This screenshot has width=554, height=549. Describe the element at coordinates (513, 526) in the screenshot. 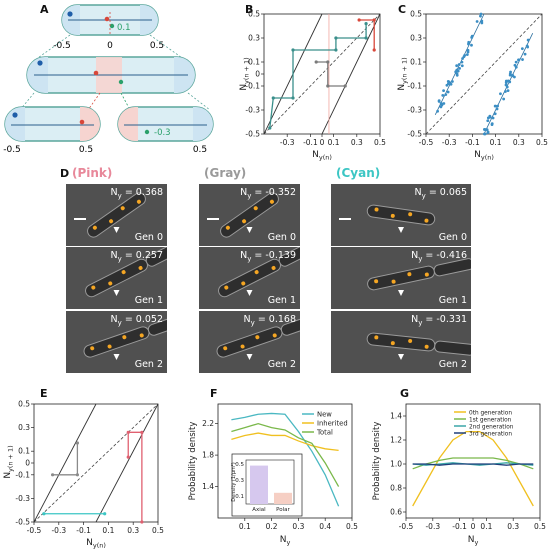

I see `g-xtick-label-5: 0.3` at that location.